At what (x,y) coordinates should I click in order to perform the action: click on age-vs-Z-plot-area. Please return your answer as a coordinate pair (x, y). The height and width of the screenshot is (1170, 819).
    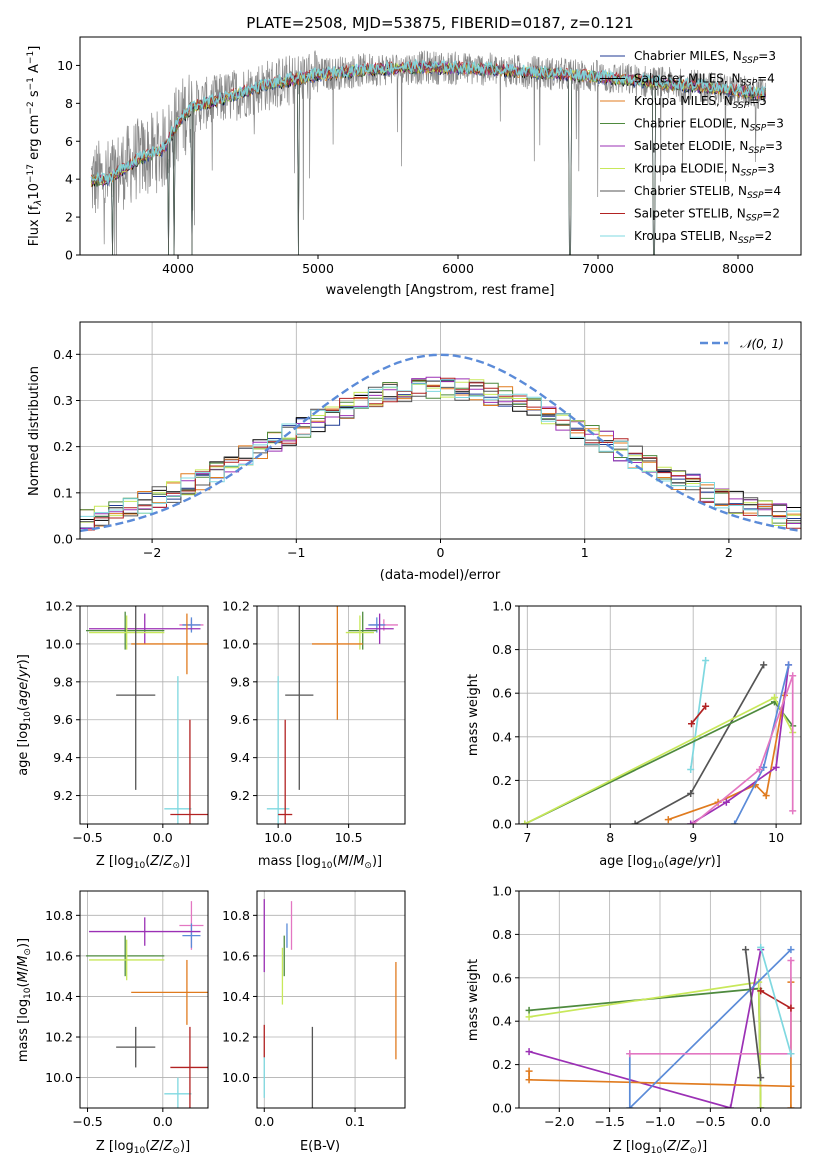
    Looking at the image, I should click on (147, 715).